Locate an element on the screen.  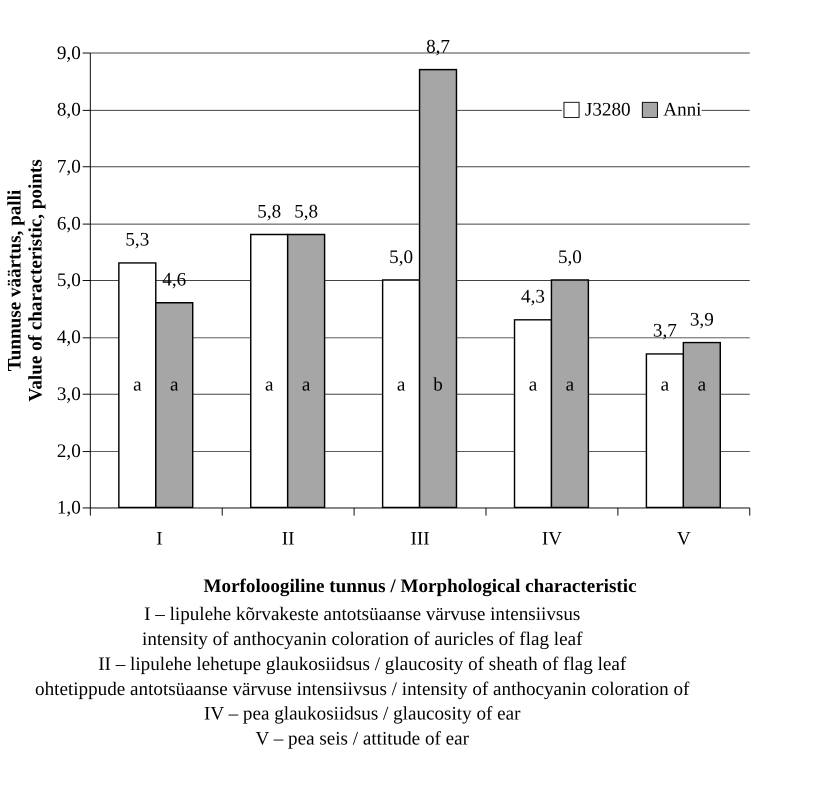
data-label: 4,3 is located at coordinates (533, 297).